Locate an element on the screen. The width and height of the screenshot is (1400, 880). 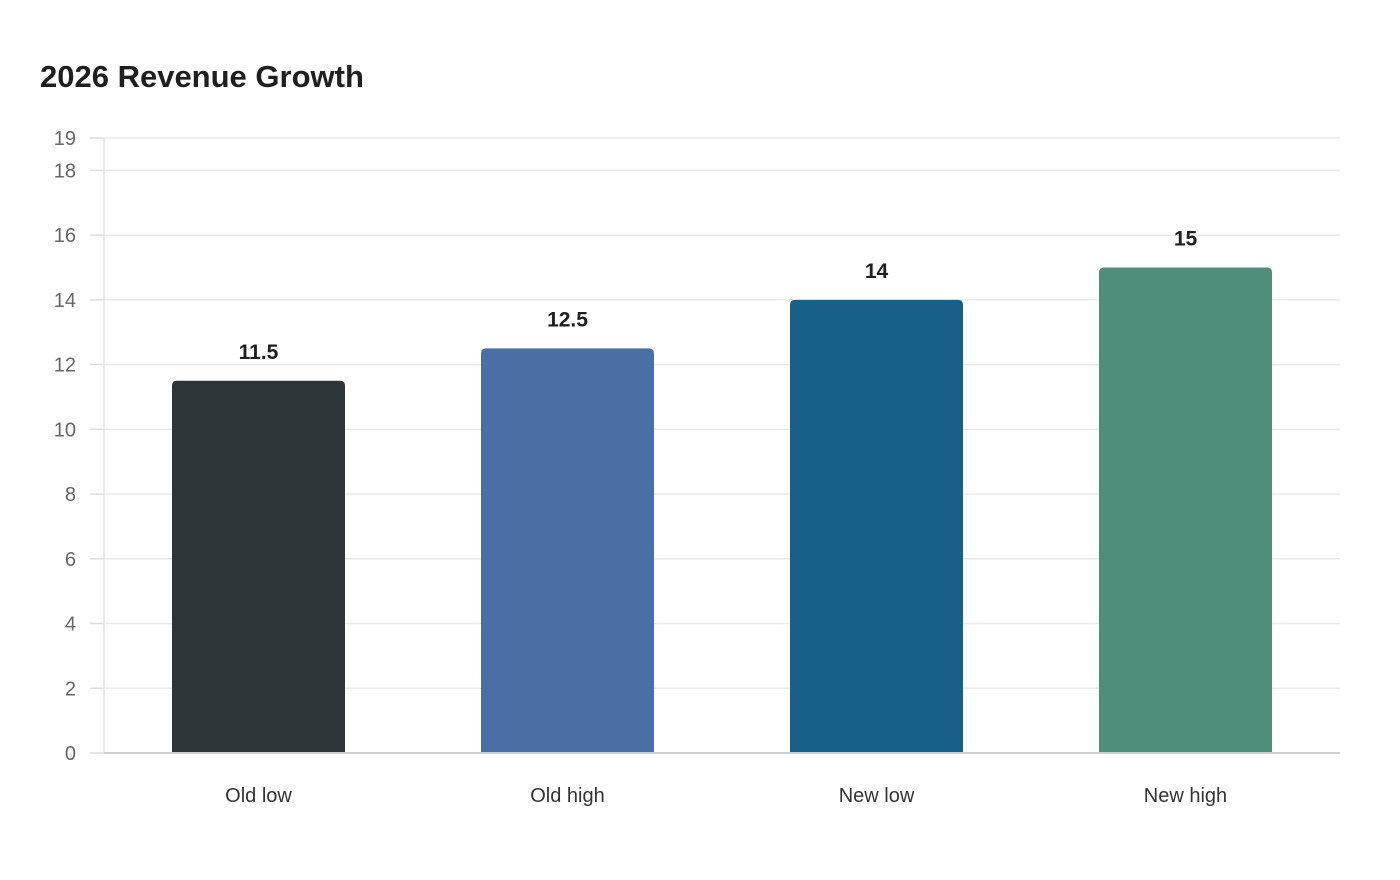
x-category-label: New low is located at coordinates (877, 796).